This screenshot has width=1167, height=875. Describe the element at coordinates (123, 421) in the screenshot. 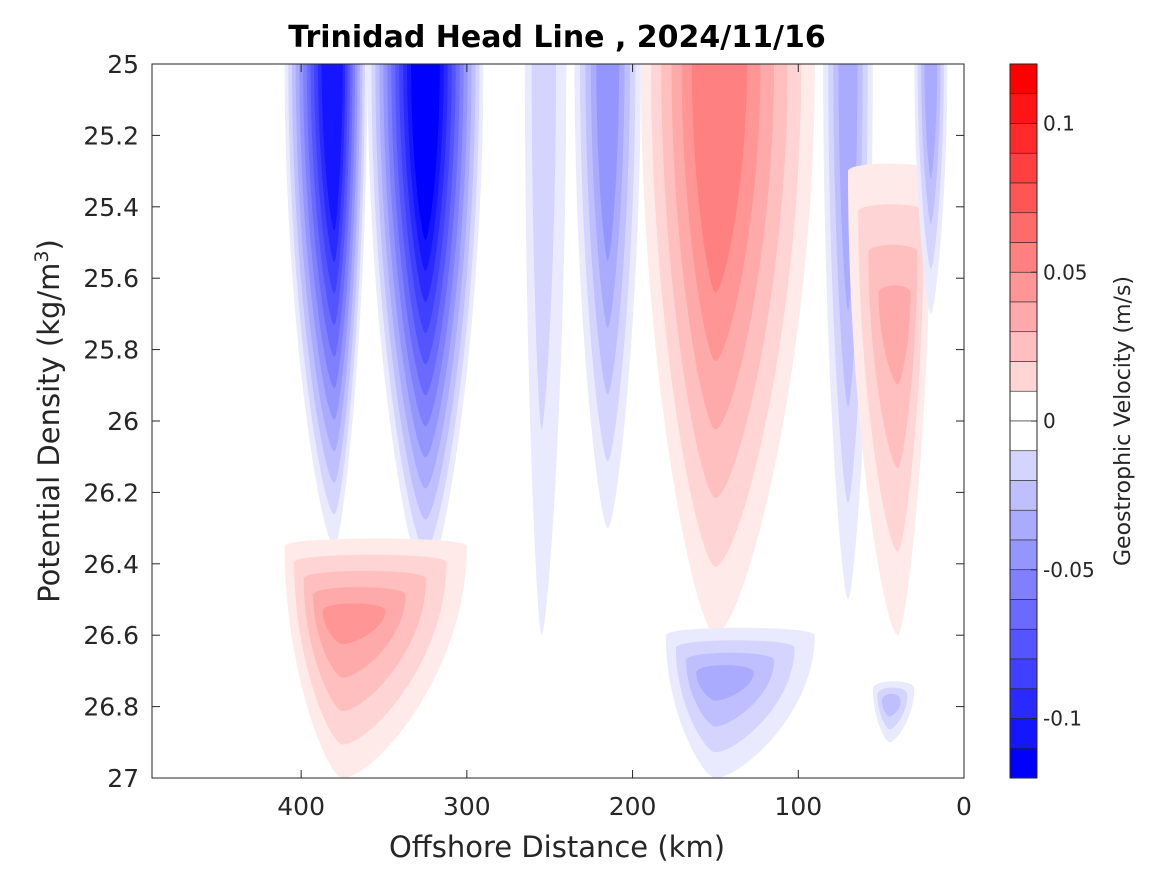

I see `y-tick-label: 26` at that location.